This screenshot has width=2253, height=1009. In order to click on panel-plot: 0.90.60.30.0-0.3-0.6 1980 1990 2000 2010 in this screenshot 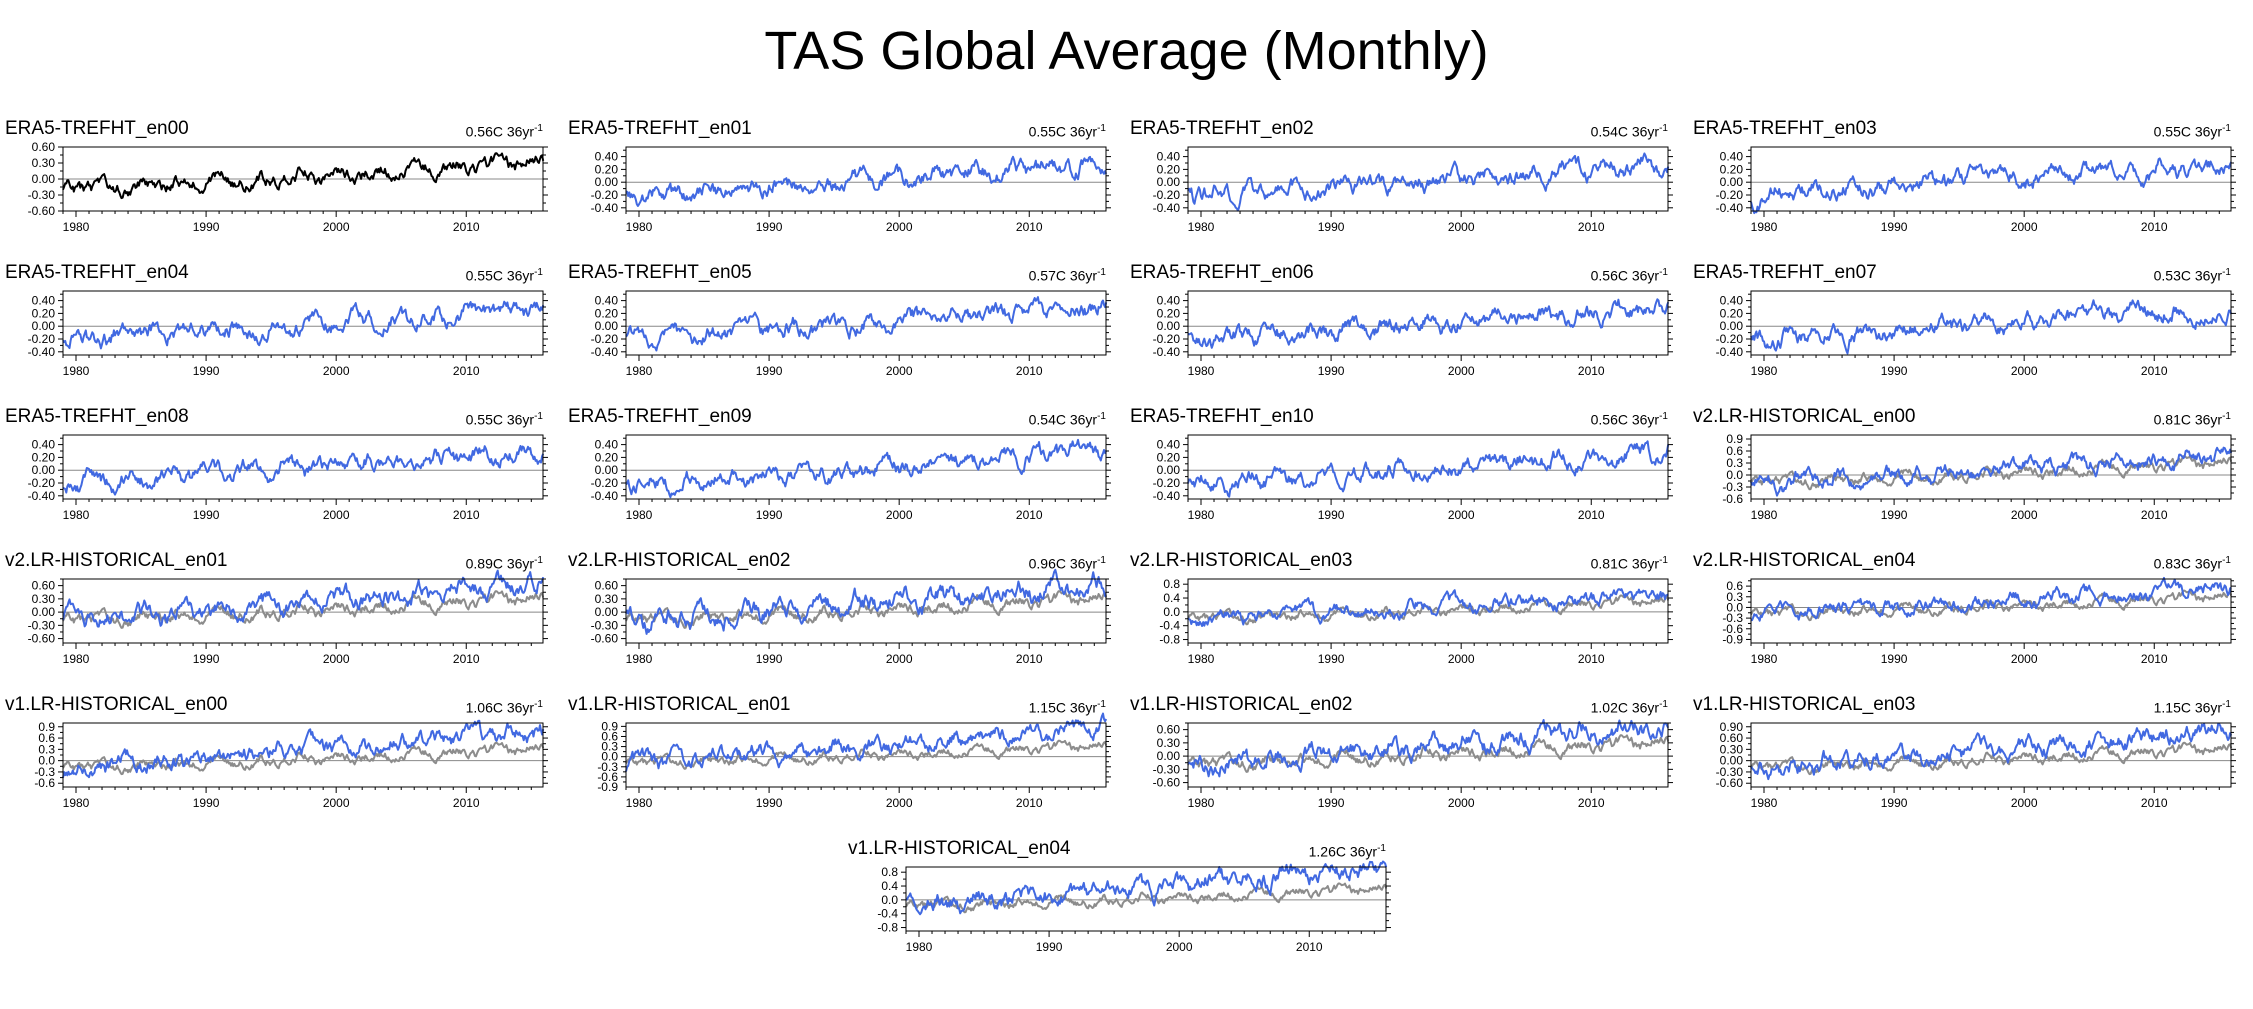, I will do `click(1979, 477)`.